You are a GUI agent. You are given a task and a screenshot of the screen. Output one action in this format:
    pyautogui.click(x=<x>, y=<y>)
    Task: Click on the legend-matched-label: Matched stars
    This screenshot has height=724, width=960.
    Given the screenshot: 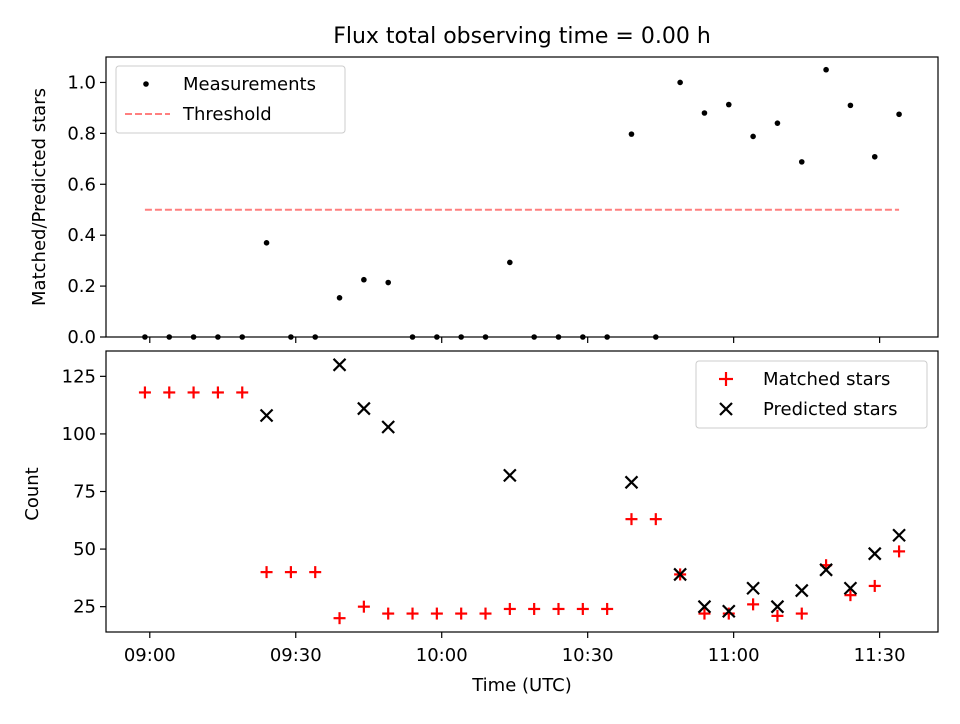 What is the action you would take?
    pyautogui.click(x=826, y=379)
    